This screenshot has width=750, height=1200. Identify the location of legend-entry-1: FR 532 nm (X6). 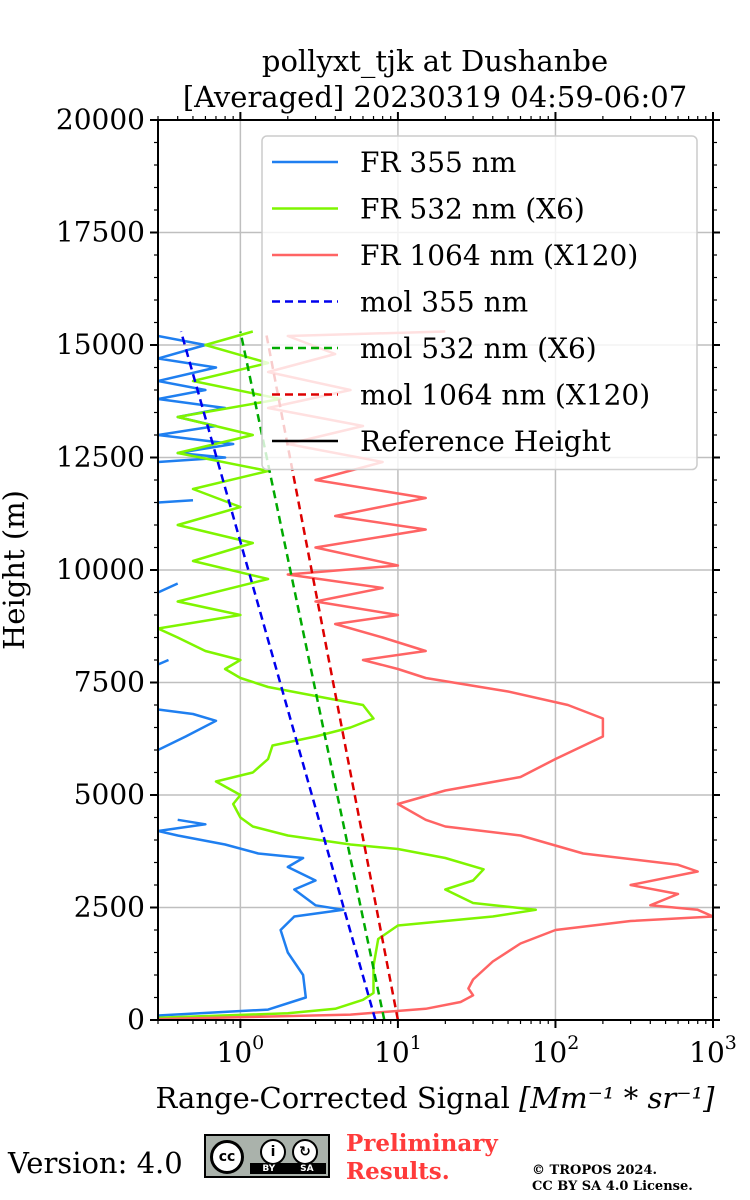
(472, 209).